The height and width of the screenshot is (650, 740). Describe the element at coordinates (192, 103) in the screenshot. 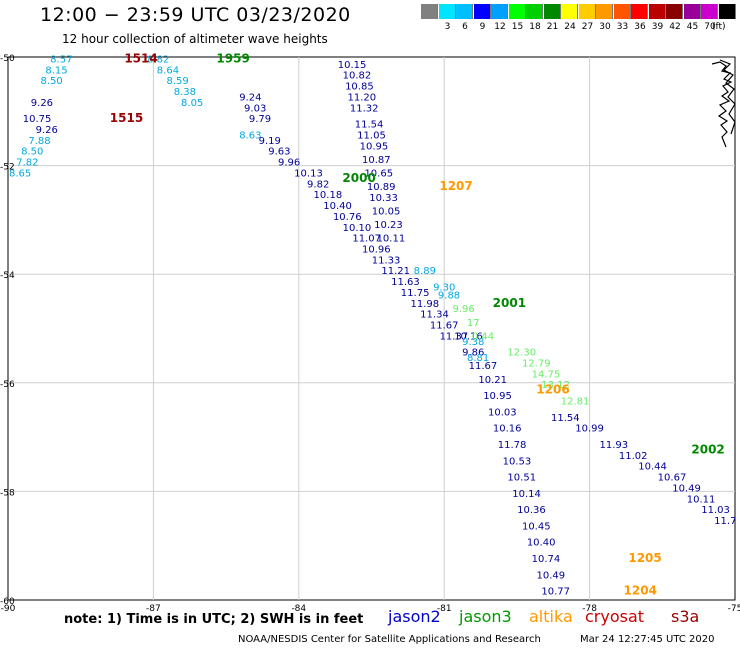

I see `wave-height-label: 8.05` at that location.